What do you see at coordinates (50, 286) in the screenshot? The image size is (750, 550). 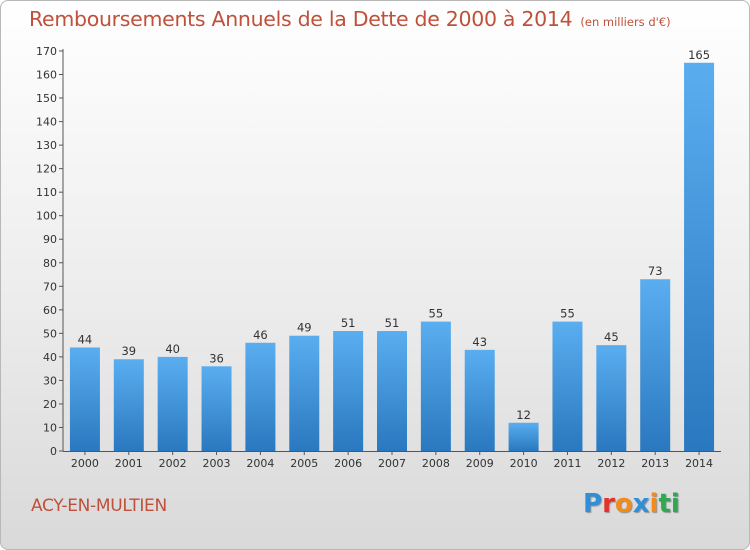 I see `y-tick-label: 70` at bounding box center [50, 286].